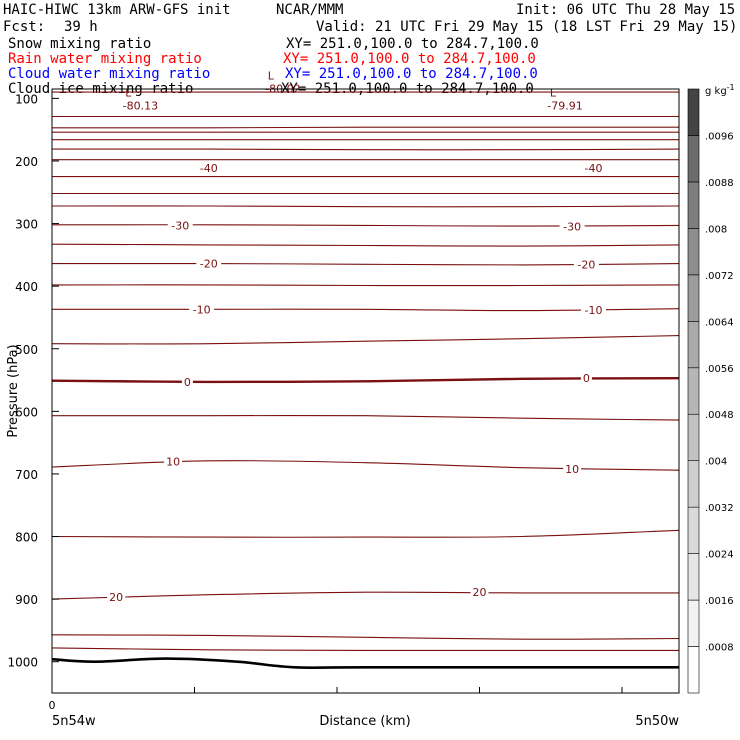 The width and height of the screenshot is (740, 740). Describe the element at coordinates (52, 705) in the screenshot. I see `x-tick-label-0: 0` at that location.